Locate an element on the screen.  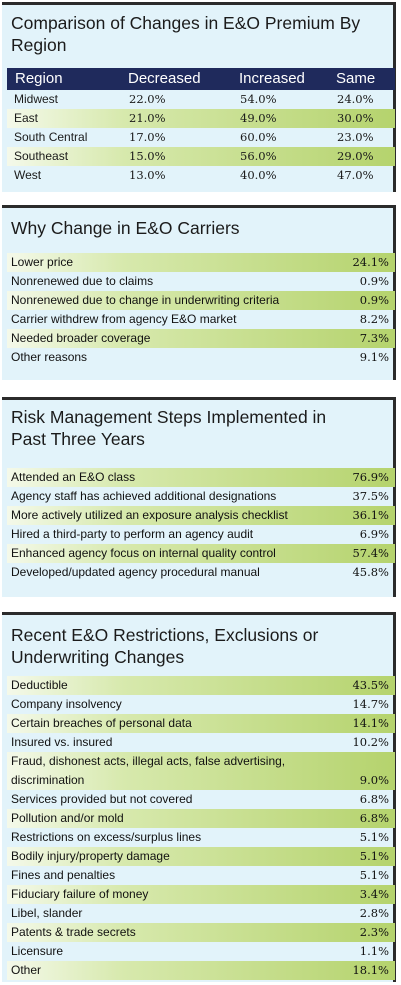
item-value: 36.1% is located at coordinates (370, 515).